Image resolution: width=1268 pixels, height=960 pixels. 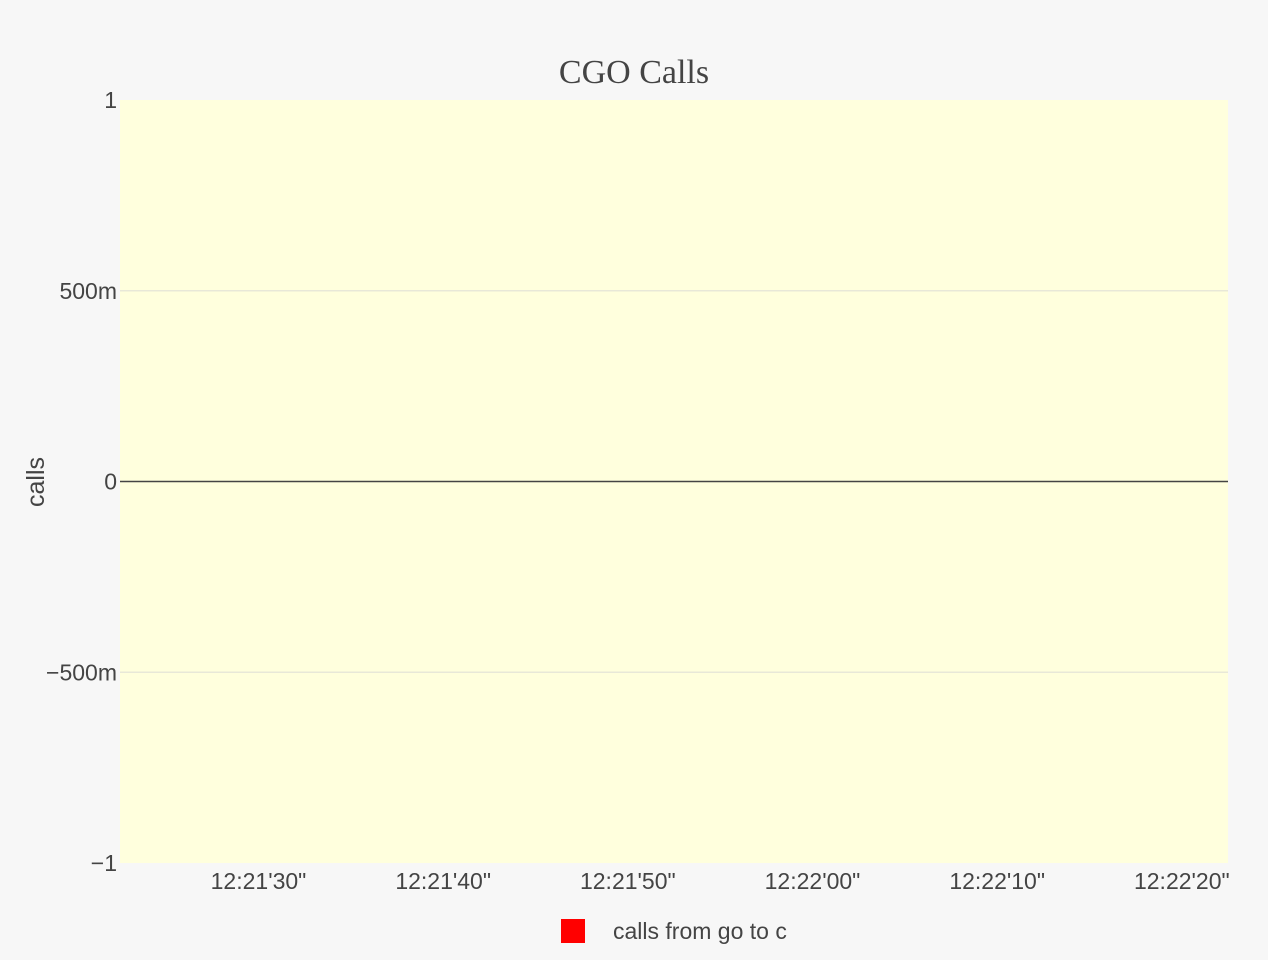 What do you see at coordinates (104, 863) in the screenshot?
I see `y-tick-label: −1` at bounding box center [104, 863].